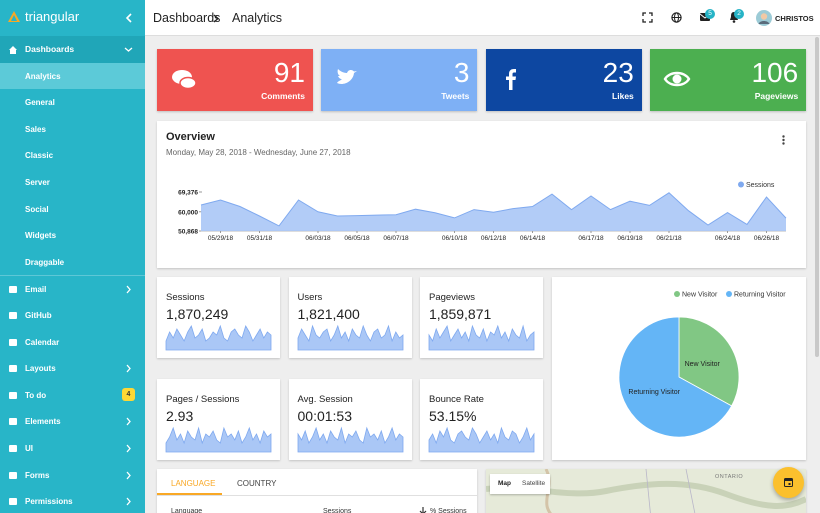  Describe the element at coordinates (72, 49) in the screenshot. I see `menu-group: Dashboards` at that location.